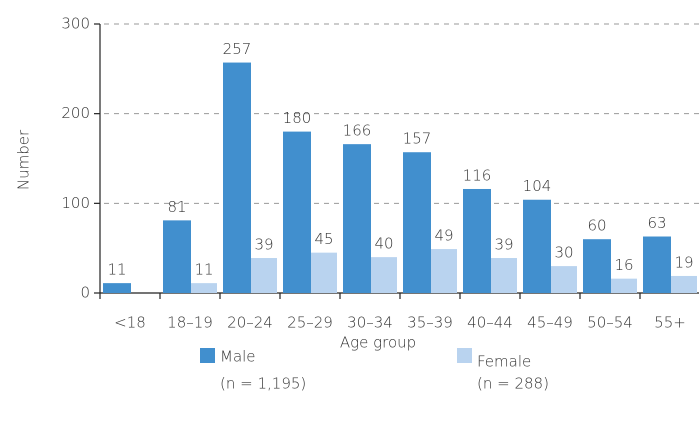 The width and height of the screenshot is (699, 423). Describe the element at coordinates (263, 384) in the screenshot. I see `legend-note: (n = 1,195)` at that location.